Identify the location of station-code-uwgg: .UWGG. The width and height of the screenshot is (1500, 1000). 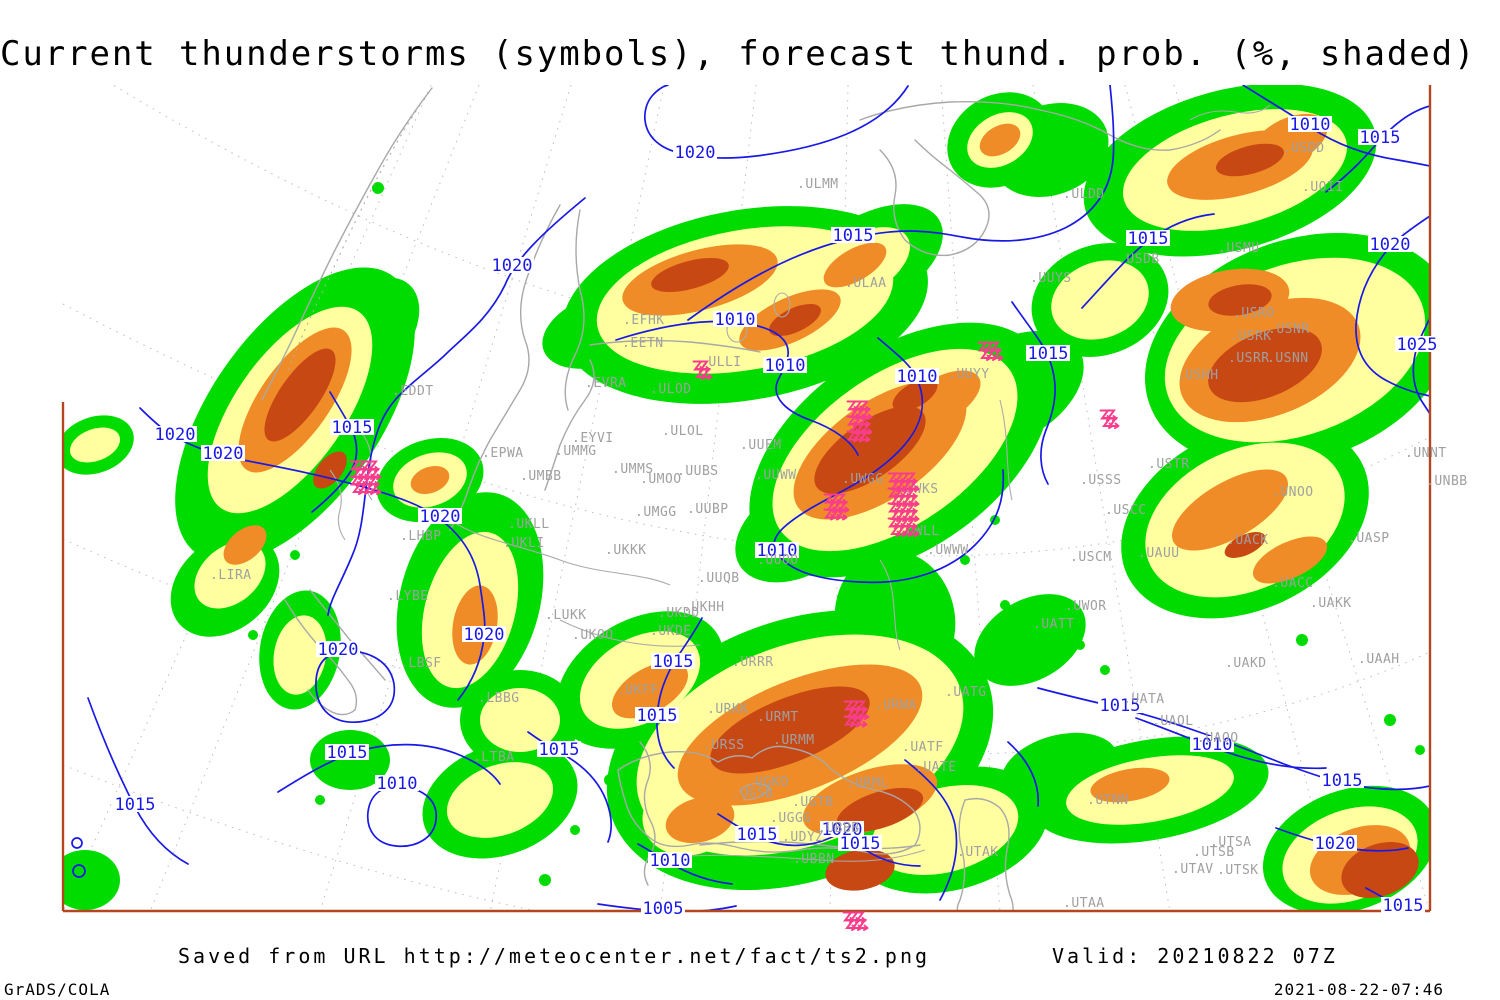
(863, 479).